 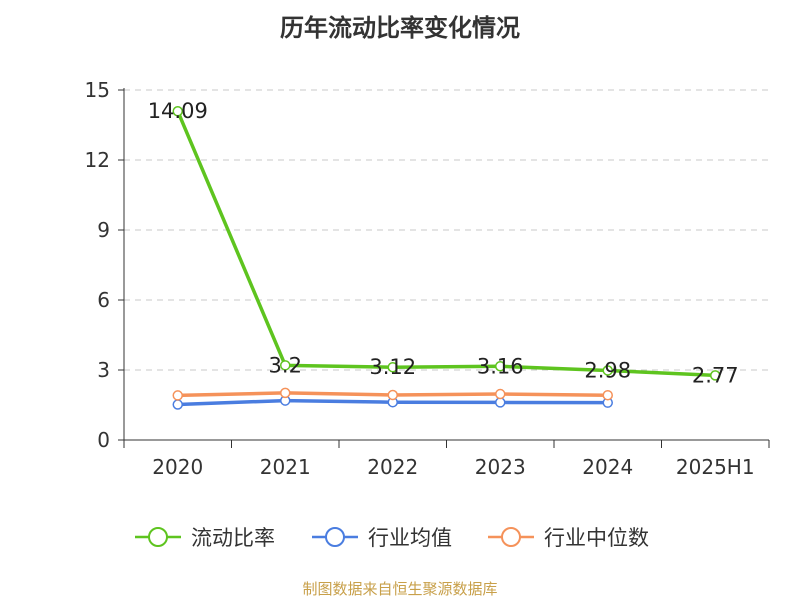 What do you see at coordinates (97, 160) in the screenshot?
I see `y-tick-label: 12` at bounding box center [97, 160].